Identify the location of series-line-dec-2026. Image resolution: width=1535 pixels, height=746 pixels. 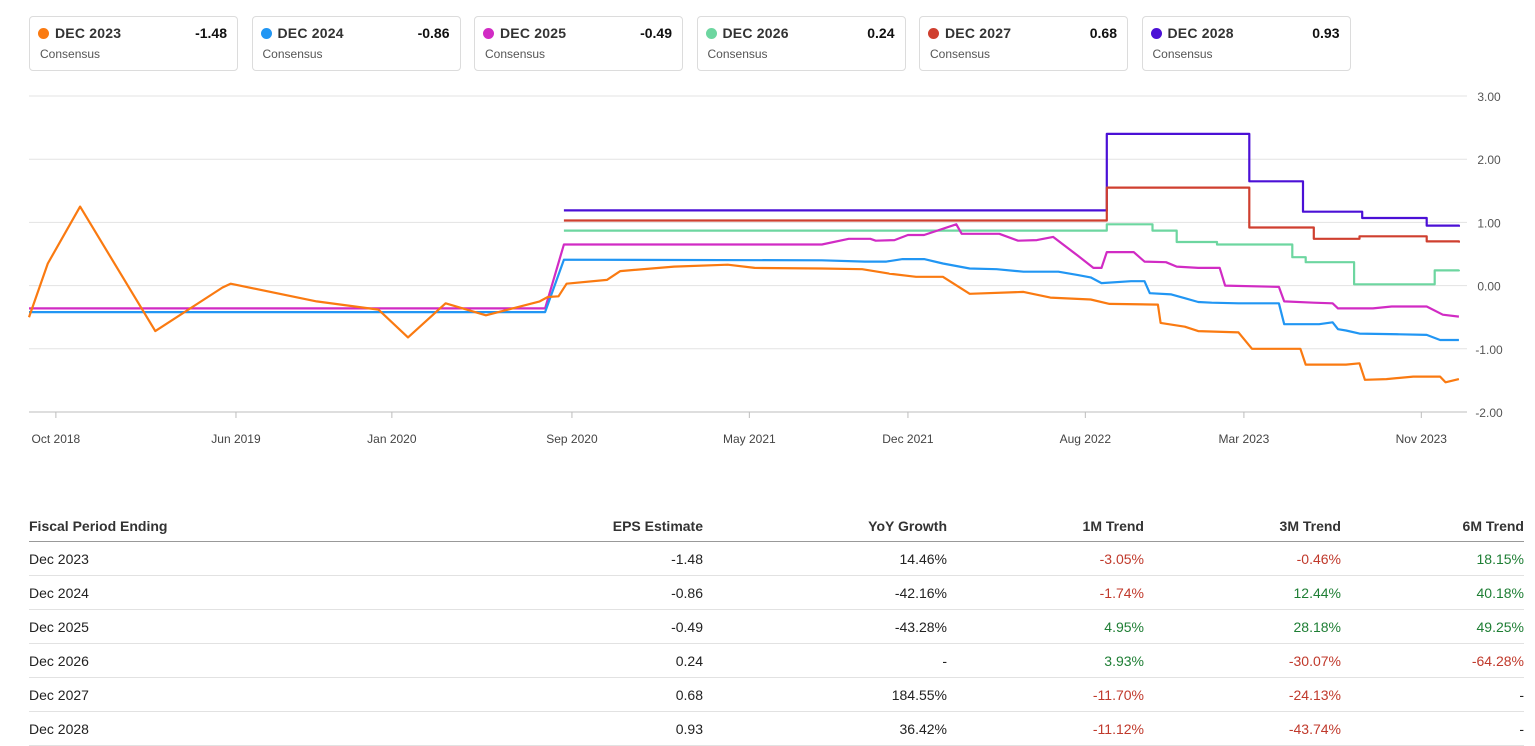
(1012, 254).